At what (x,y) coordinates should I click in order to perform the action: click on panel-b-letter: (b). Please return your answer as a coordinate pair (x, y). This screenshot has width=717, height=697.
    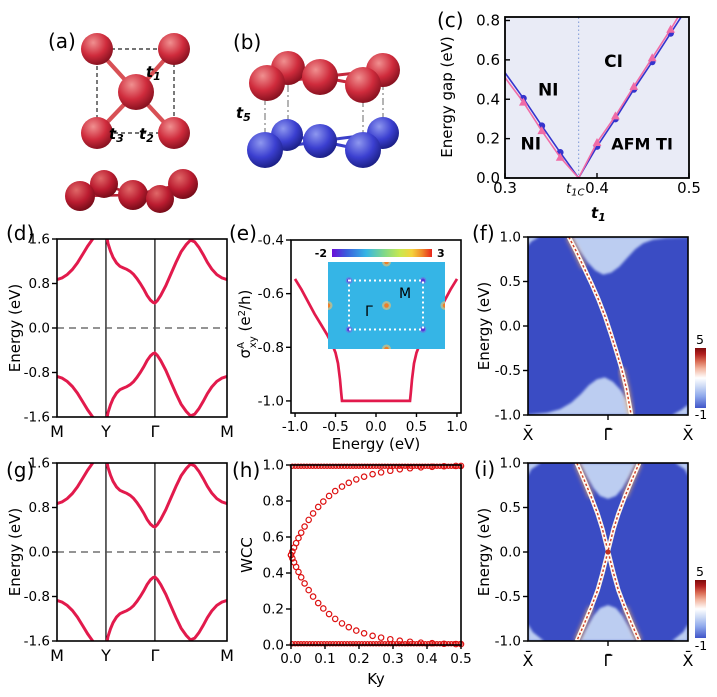
    Looking at the image, I should click on (247, 42).